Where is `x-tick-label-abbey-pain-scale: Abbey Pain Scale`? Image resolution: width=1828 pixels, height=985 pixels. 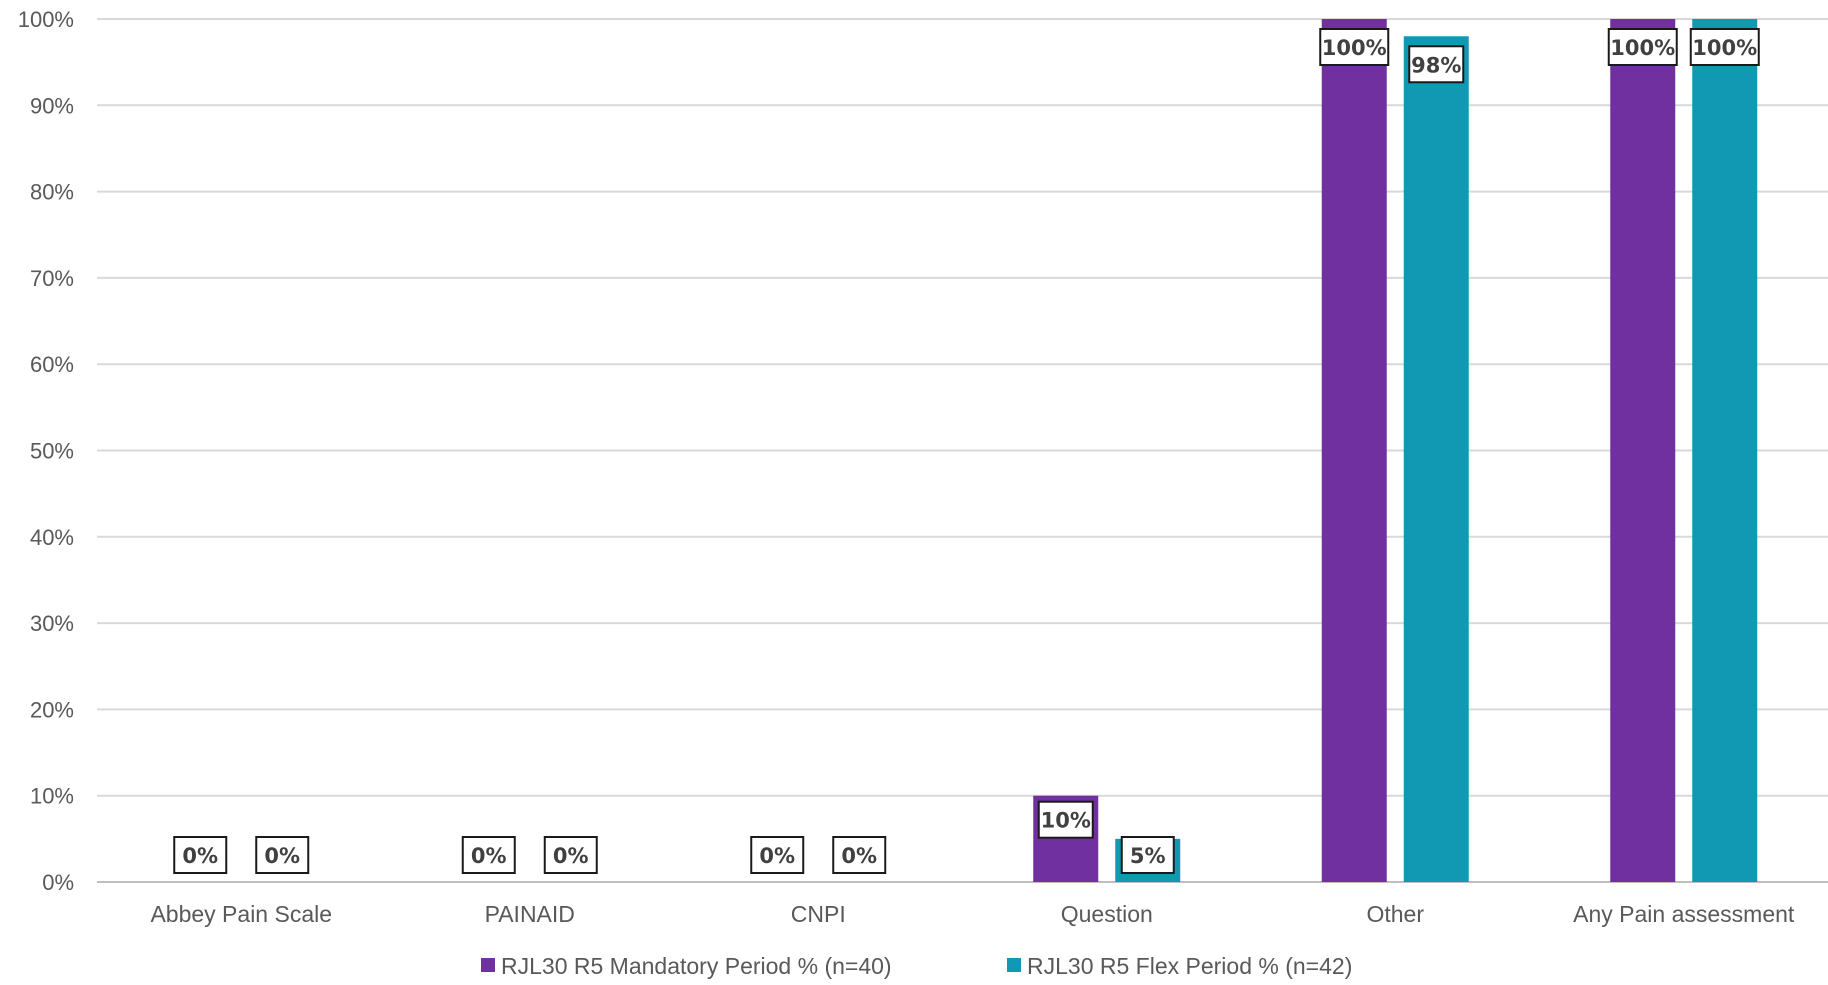
x-tick-label-abbey-pain-scale: Abbey Pain Scale is located at coordinates (241, 914).